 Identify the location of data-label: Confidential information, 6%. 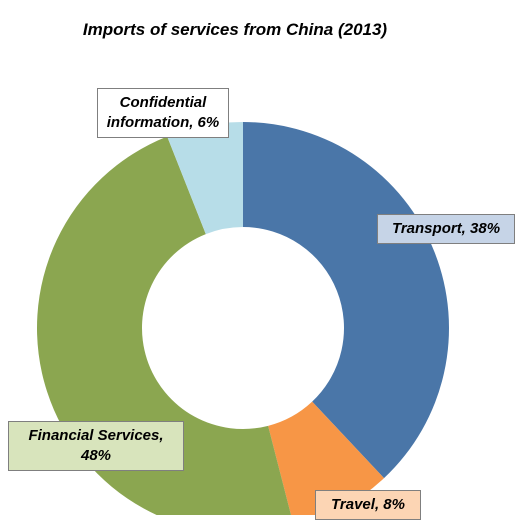
(163, 113).